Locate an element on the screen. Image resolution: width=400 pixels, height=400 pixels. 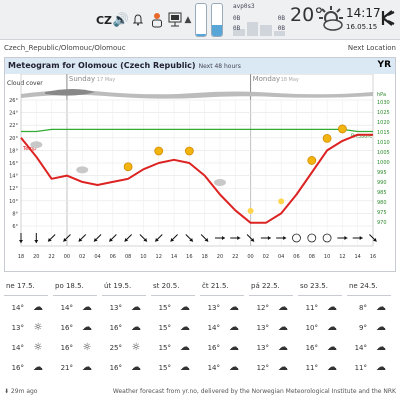
clock: 14:17 16.05.15 is located at coordinates (363, 20).